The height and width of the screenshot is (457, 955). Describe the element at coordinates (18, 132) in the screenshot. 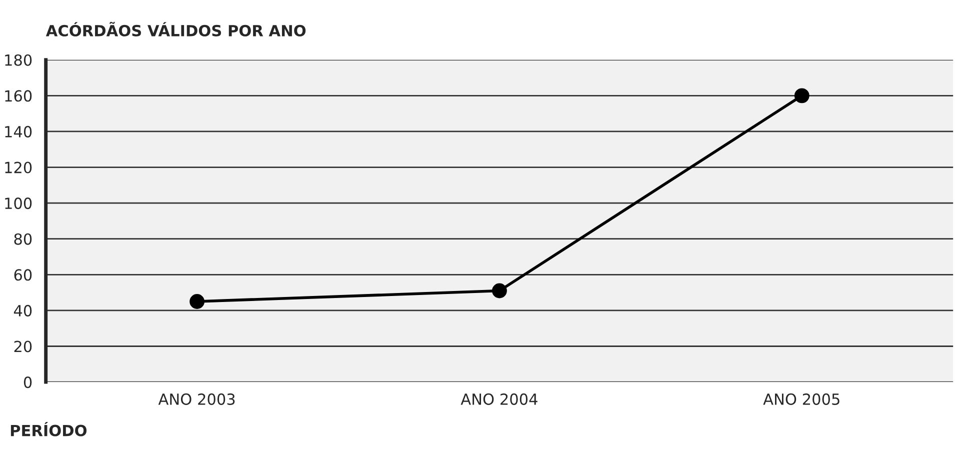

I see `y-tick-label: 140` at that location.